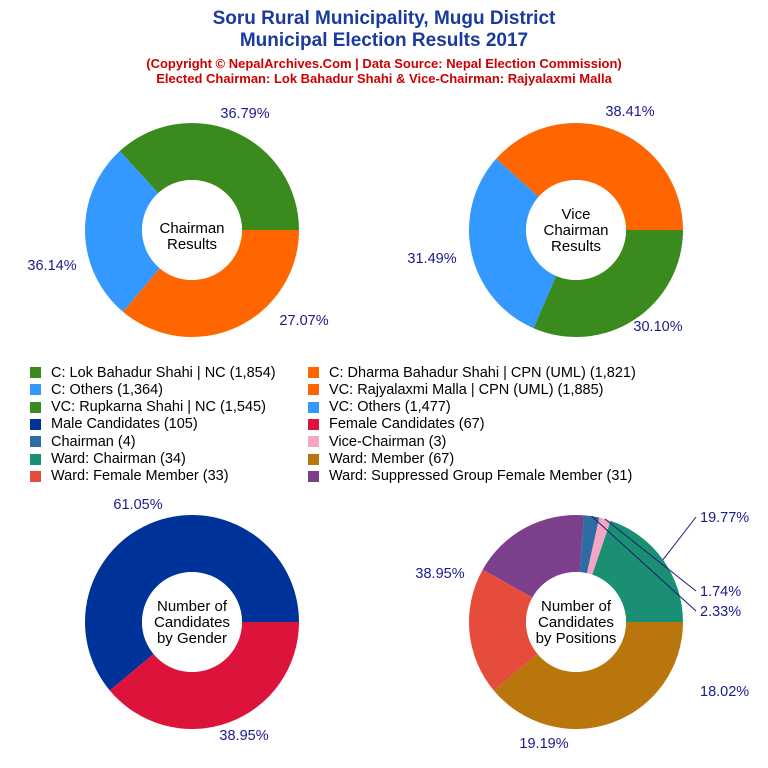 This screenshot has height=768, width=768. What do you see at coordinates (303, 321) in the screenshot?
I see `slice-percent-label: 27.07%` at bounding box center [303, 321].